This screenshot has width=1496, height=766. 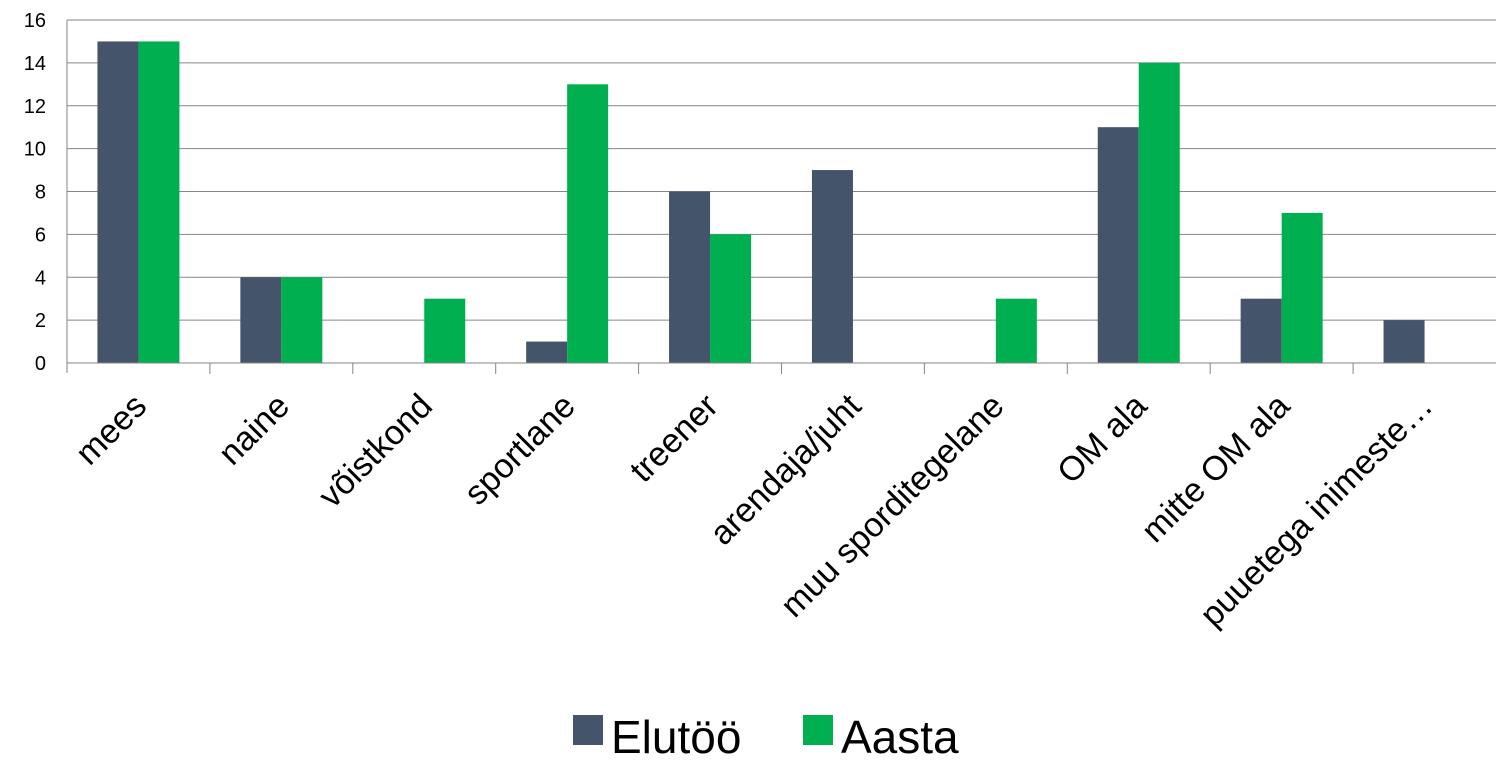 I want to click on x-tick-label: treener, so click(x=674, y=438).